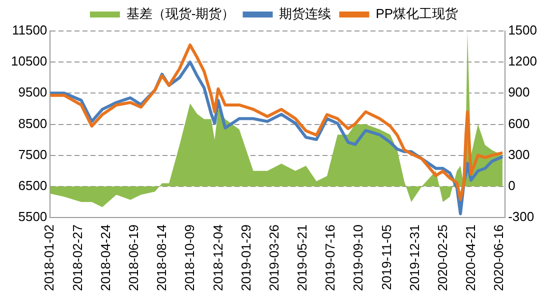  What do you see at coordinates (29, 61) in the screenshot?
I see `y-tick-label: 10500` at bounding box center [29, 61].